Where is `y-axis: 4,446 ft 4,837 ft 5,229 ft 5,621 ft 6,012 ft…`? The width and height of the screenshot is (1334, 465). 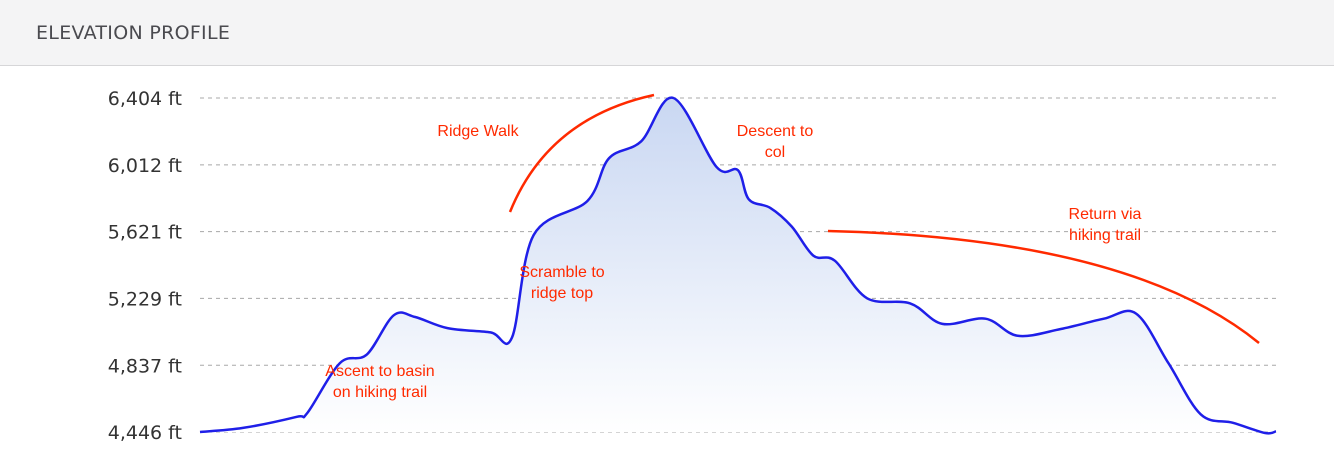 y-axis: 4,446 ft 4,837 ft 5,229 ft 5,621 ft 6,012 ft… is located at coordinates (145, 266).